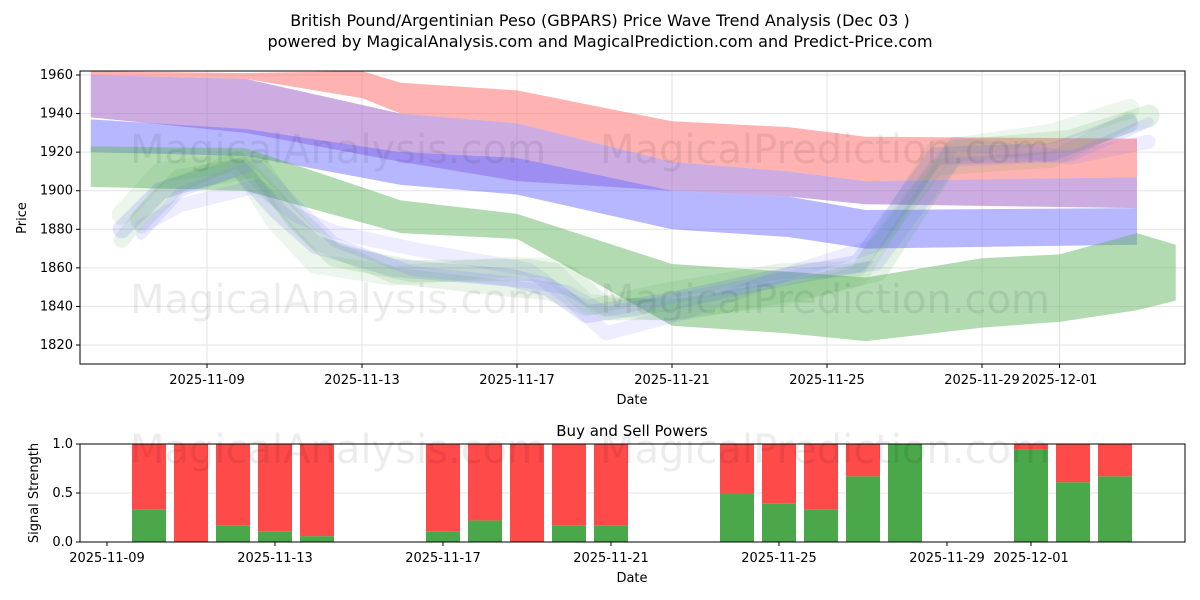 Image resolution: width=1200 pixels, height=600 pixels. What do you see at coordinates (825, 150) in the screenshot?
I see `watermark-prediction: MagicalPrediction.com` at bounding box center [825, 150].